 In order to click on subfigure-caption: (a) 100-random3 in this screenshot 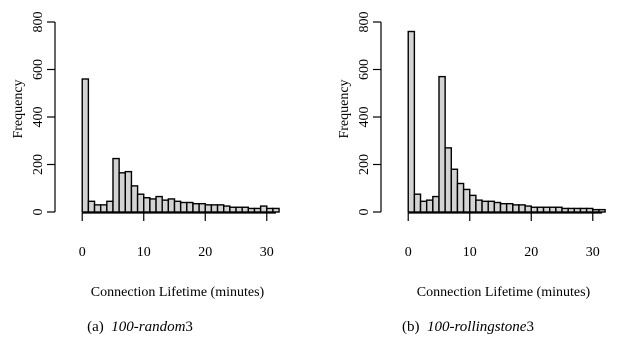, I will do `click(140, 327)`.